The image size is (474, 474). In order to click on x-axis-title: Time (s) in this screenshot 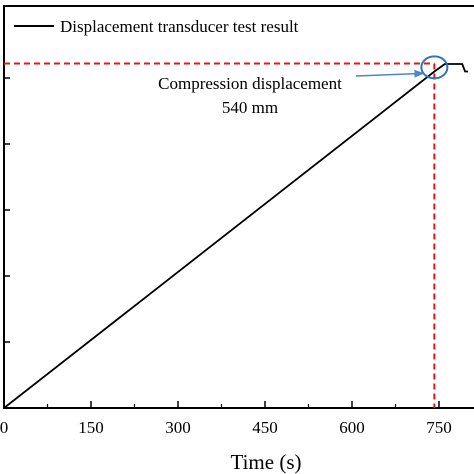, I will do `click(266, 462)`.